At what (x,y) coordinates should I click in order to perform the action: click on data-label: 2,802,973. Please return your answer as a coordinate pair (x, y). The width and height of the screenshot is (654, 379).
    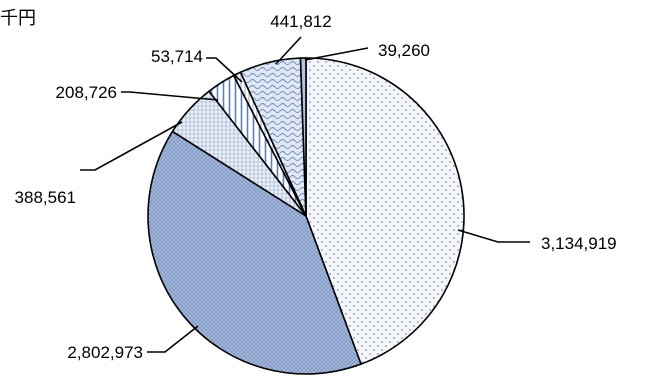
    Looking at the image, I should click on (105, 352).